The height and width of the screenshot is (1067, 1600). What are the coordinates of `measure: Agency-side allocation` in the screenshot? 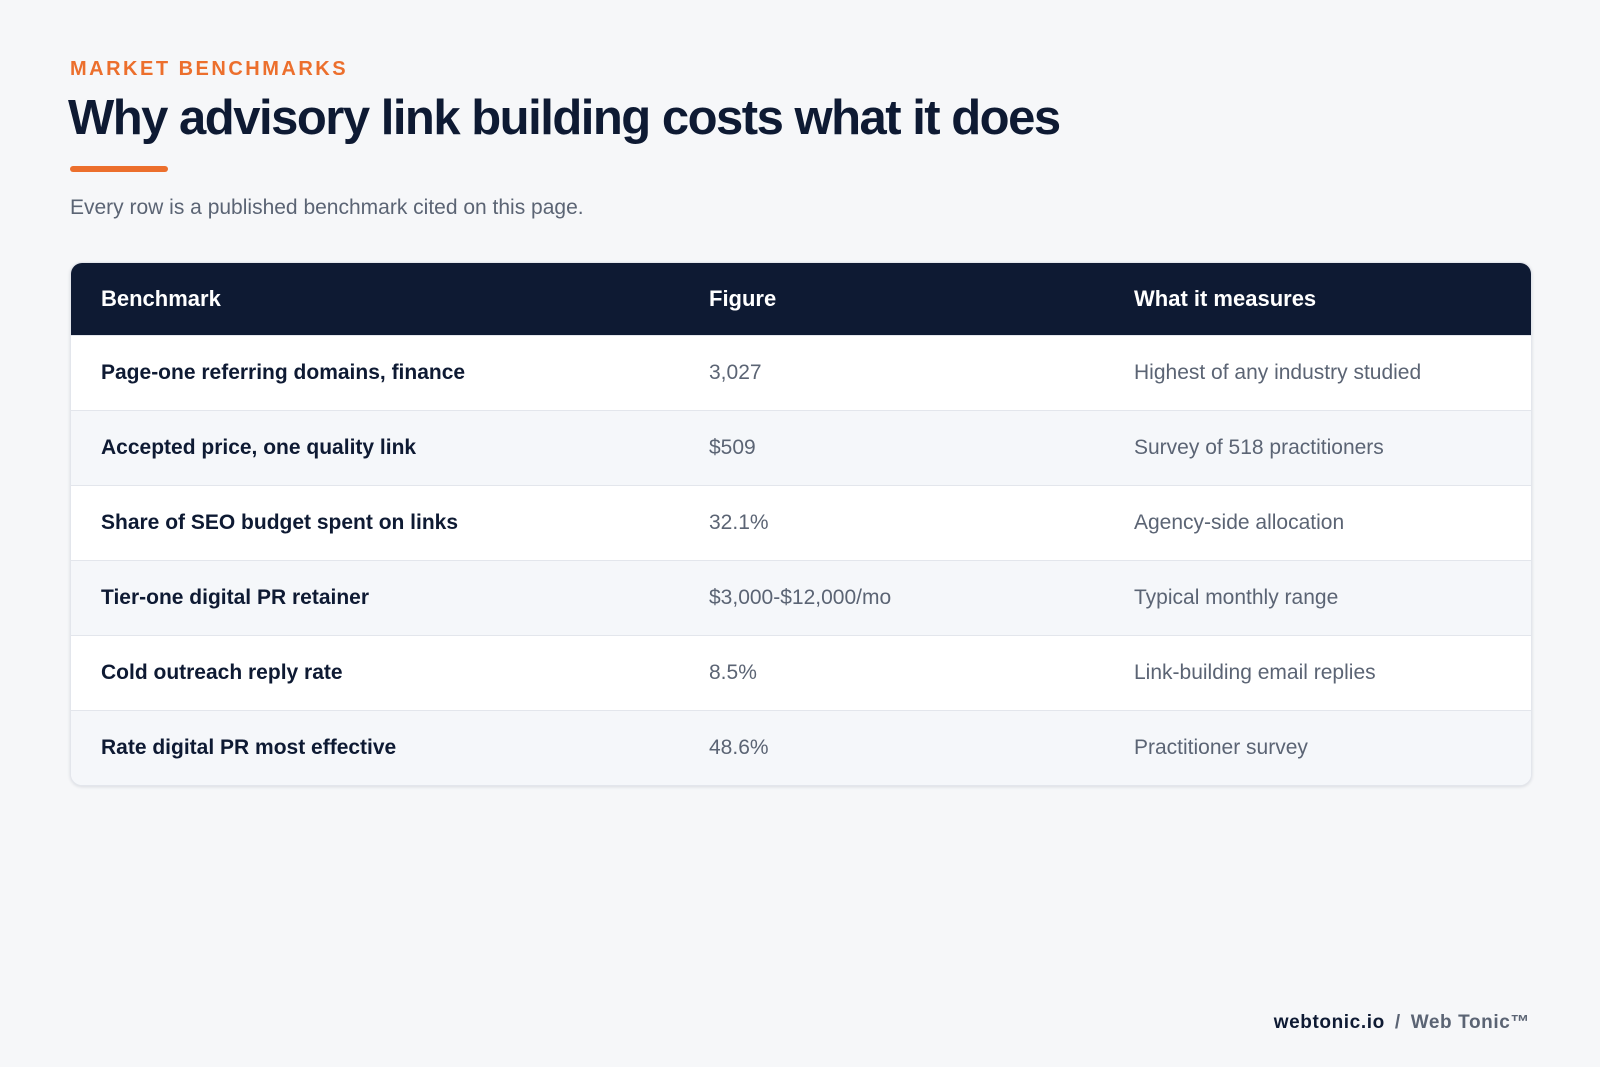 It's located at (1239, 522).